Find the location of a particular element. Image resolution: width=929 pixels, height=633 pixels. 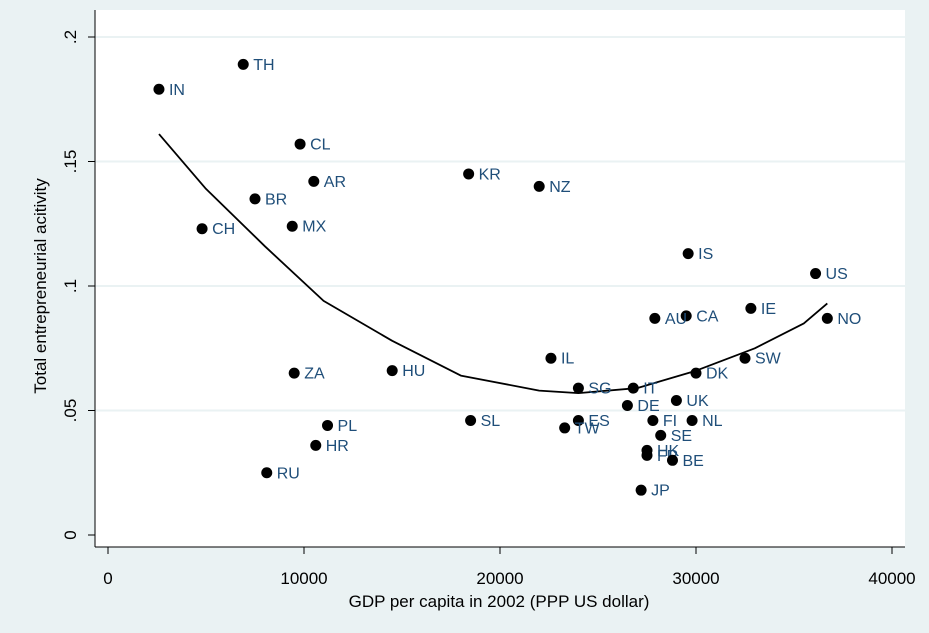

point-label-ie: IE is located at coordinates (768, 309).